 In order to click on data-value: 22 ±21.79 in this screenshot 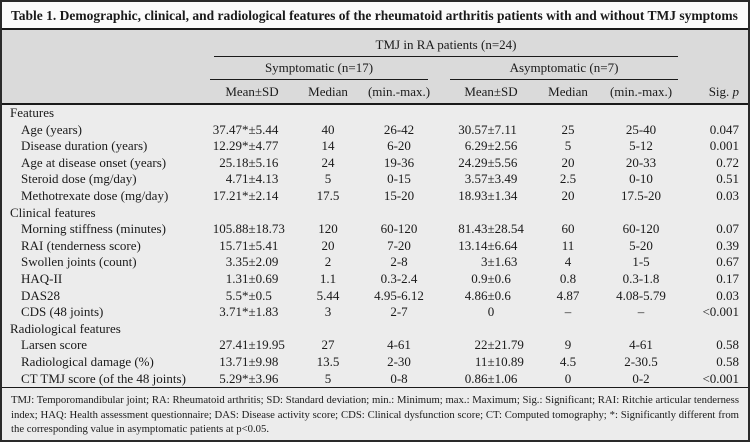, I will do `click(491, 345)`.